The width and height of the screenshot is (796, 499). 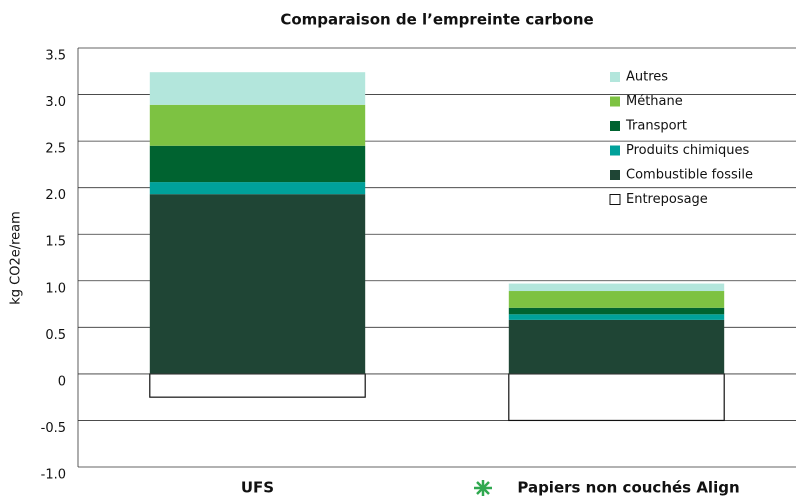 What do you see at coordinates (647, 77) in the screenshot?
I see `legend-label: Autres` at bounding box center [647, 77].